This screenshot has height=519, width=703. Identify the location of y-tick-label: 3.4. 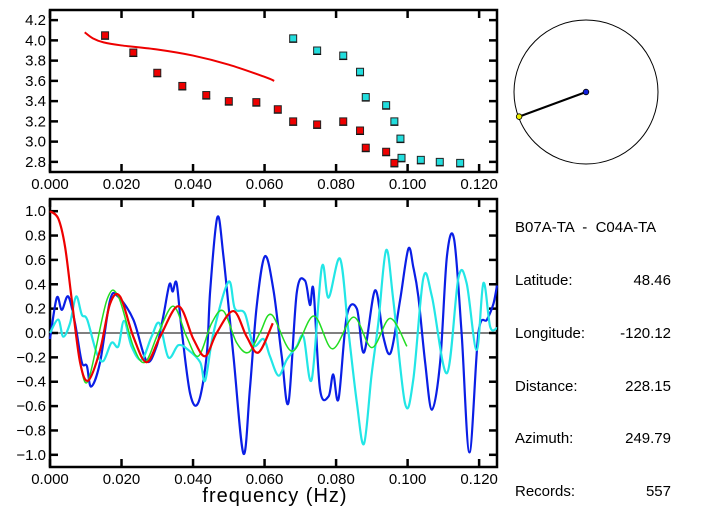
(35, 101).